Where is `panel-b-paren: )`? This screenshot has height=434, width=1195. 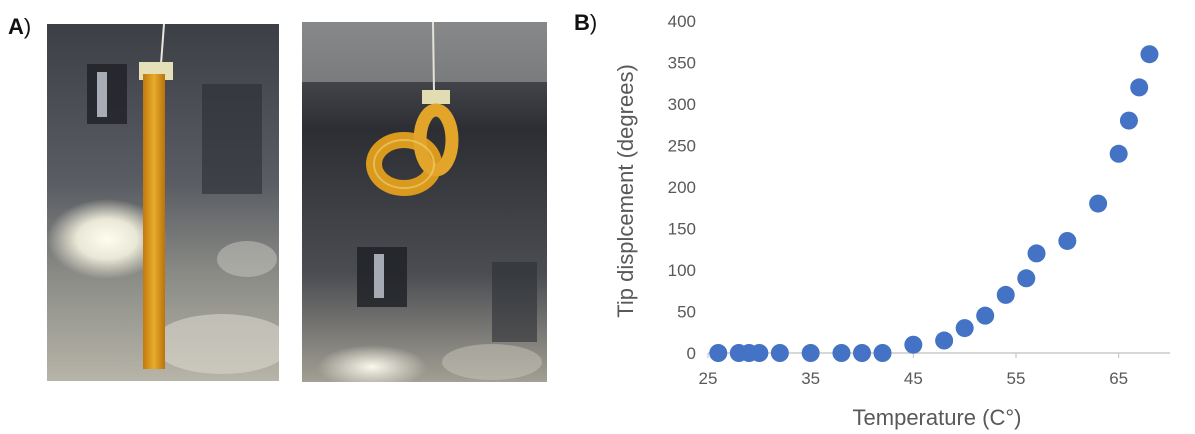
panel-b-paren: ) is located at coordinates (593, 22).